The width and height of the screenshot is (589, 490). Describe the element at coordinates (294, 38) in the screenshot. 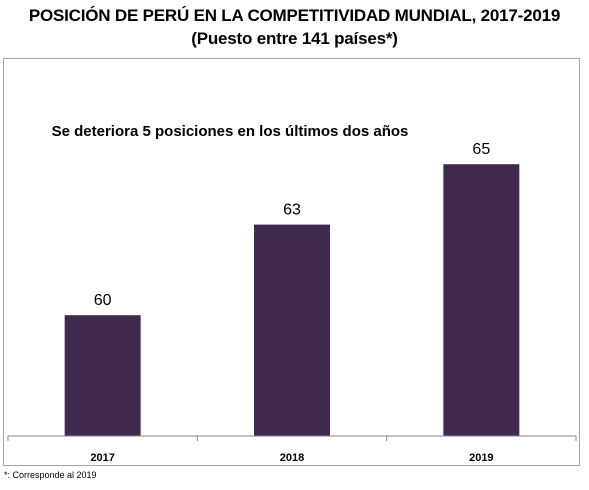

I see `chart-subtitle: (Puesto entre 141 países*)` at that location.